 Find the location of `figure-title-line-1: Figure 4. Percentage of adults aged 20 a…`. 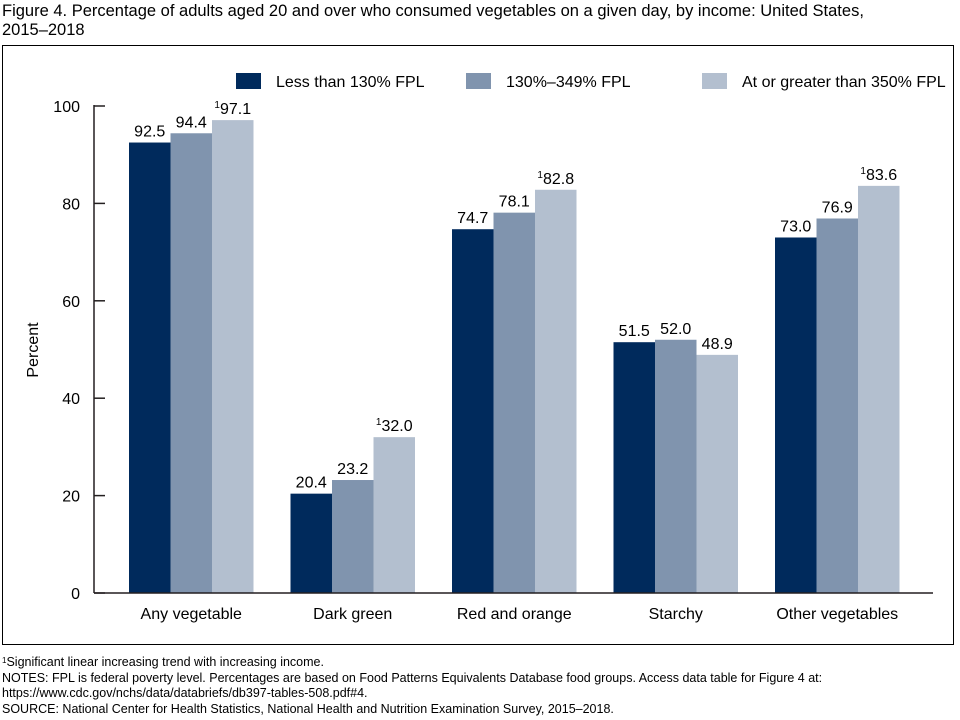

figure-title-line-1: Figure 4. Percentage of adults aged 20 a… is located at coordinates (433, 11).